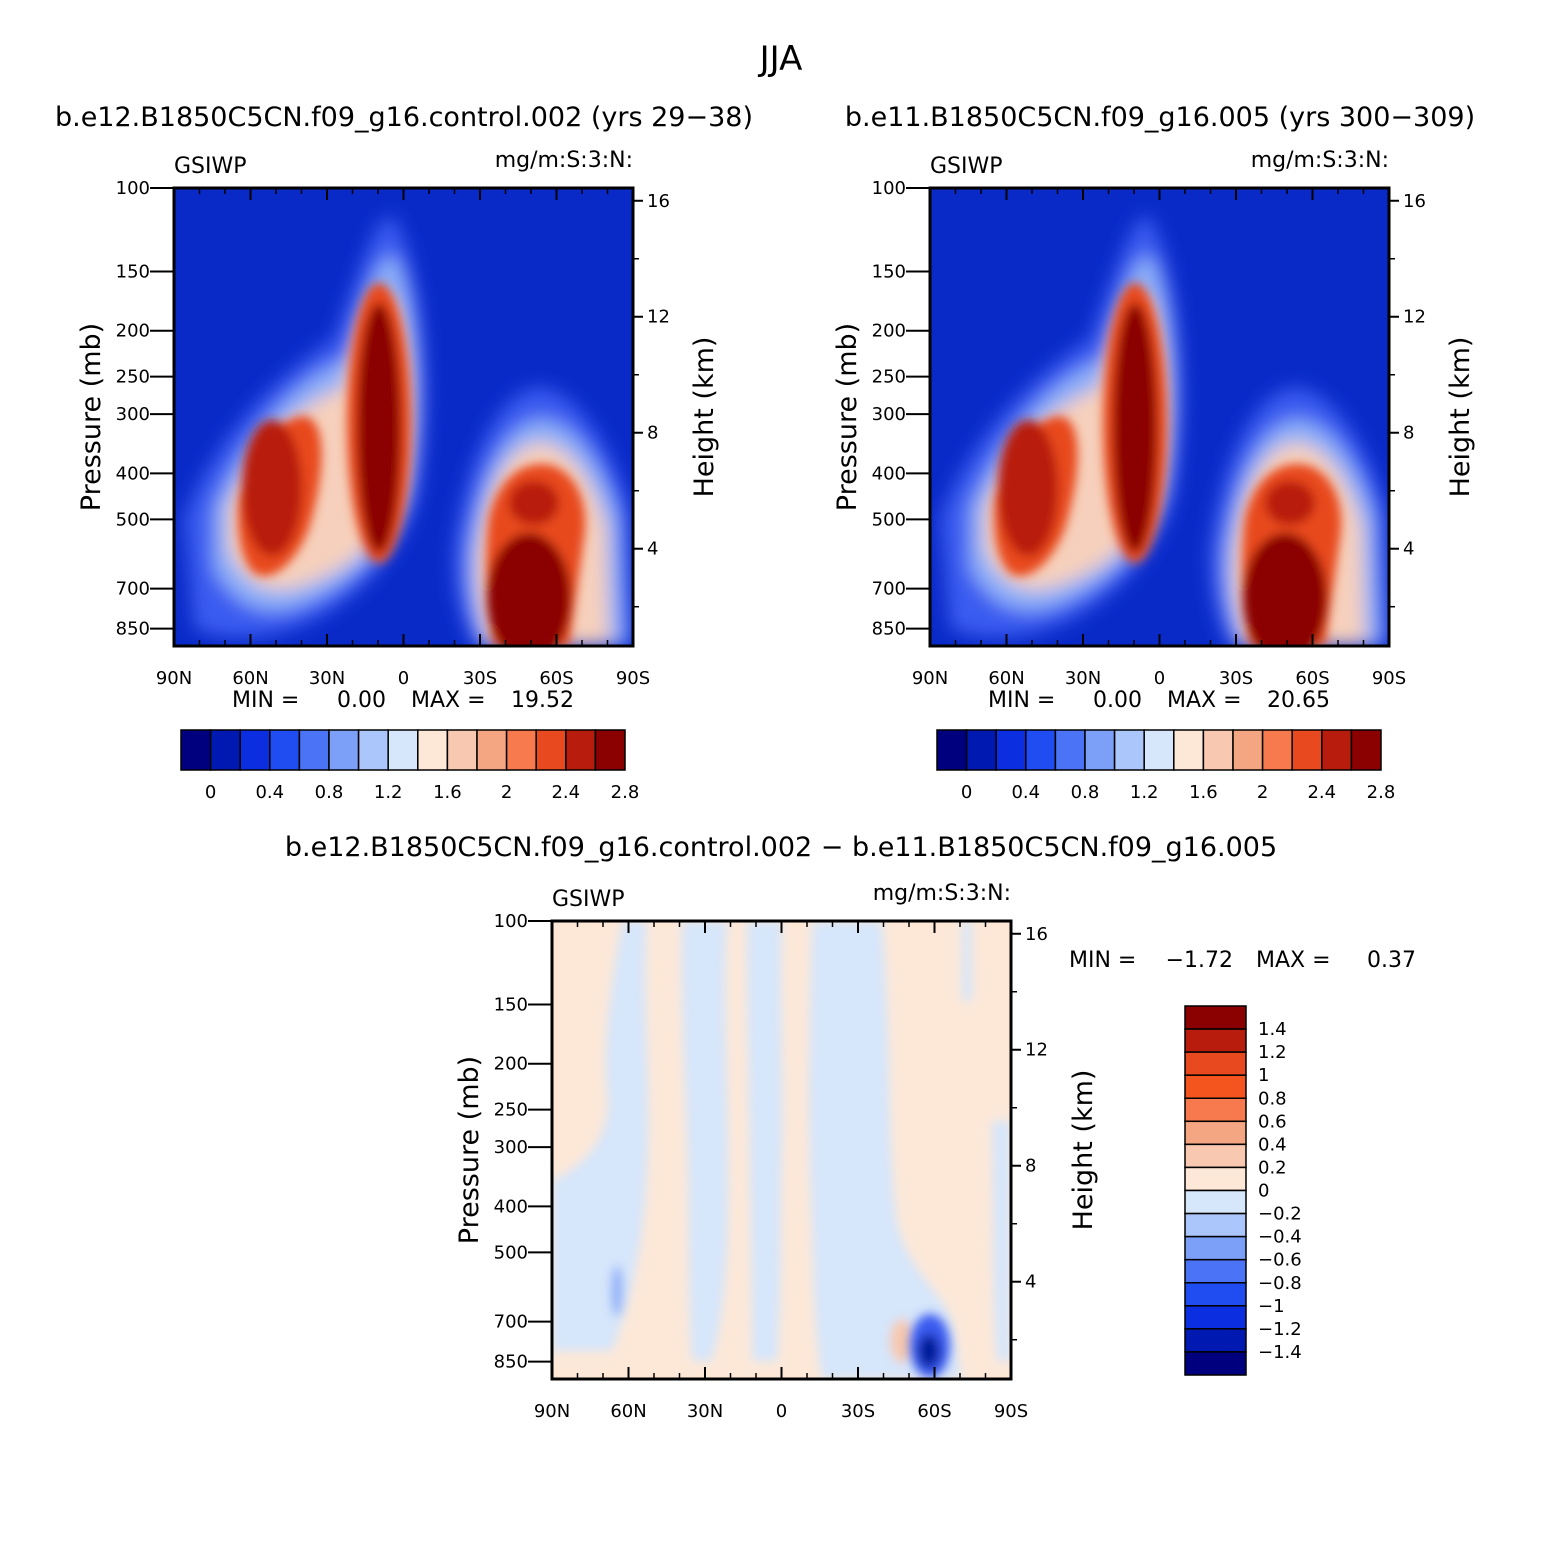  Describe the element at coordinates (1414, 317) in the screenshot. I see `panel-2-htick-label: 12` at that location.